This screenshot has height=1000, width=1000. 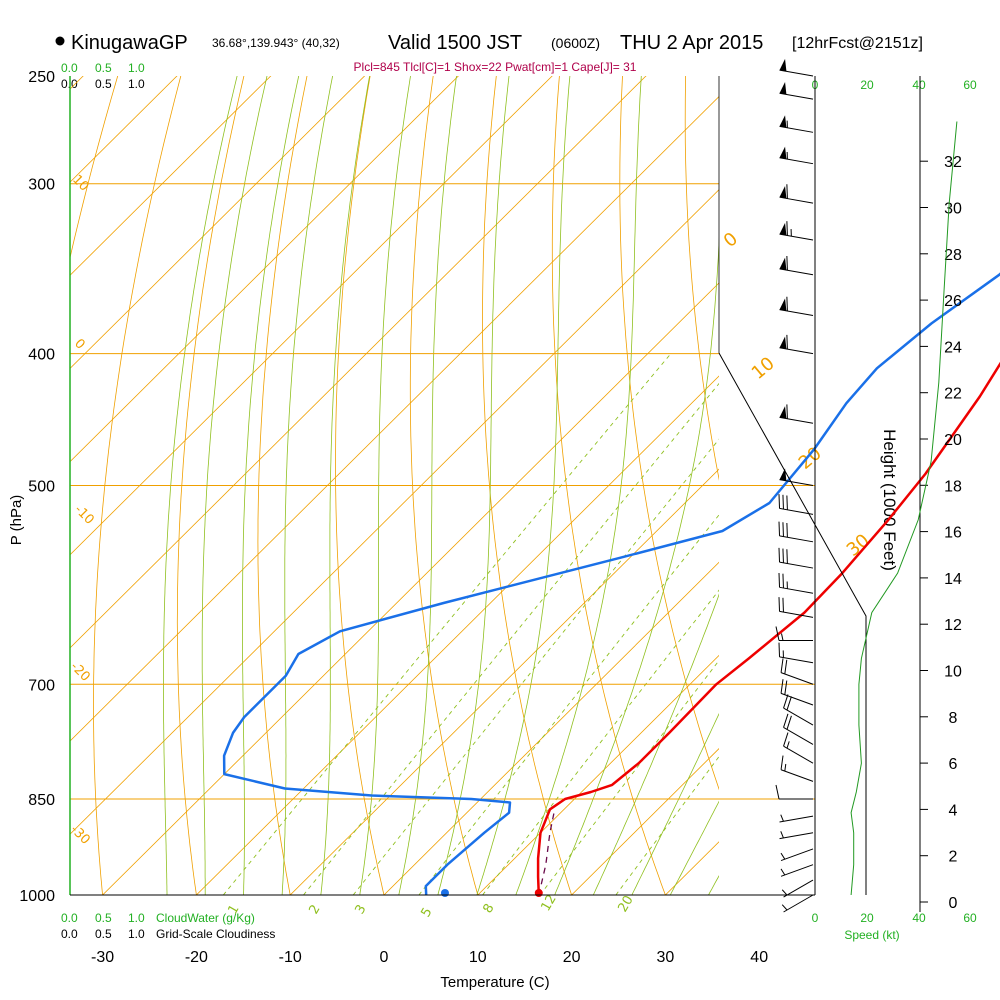 What do you see at coordinates (129, 43) in the screenshot?
I see `station-name: KinugawaGP` at bounding box center [129, 43].